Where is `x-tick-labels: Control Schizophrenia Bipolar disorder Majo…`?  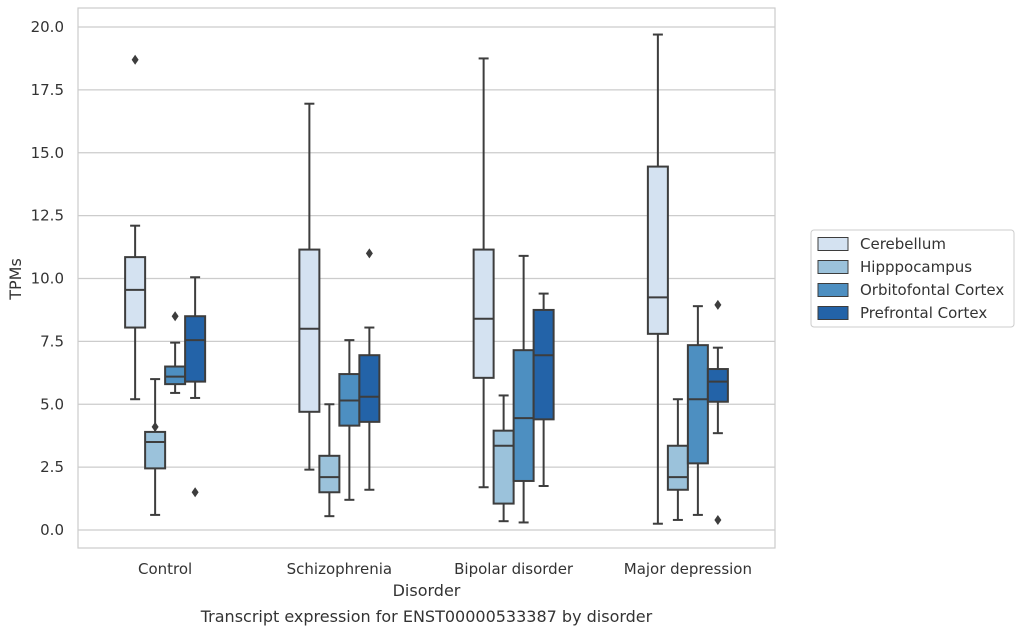
x-tick-labels: Control Schizophrenia Bipolar disorder Majo… is located at coordinates (445, 569).